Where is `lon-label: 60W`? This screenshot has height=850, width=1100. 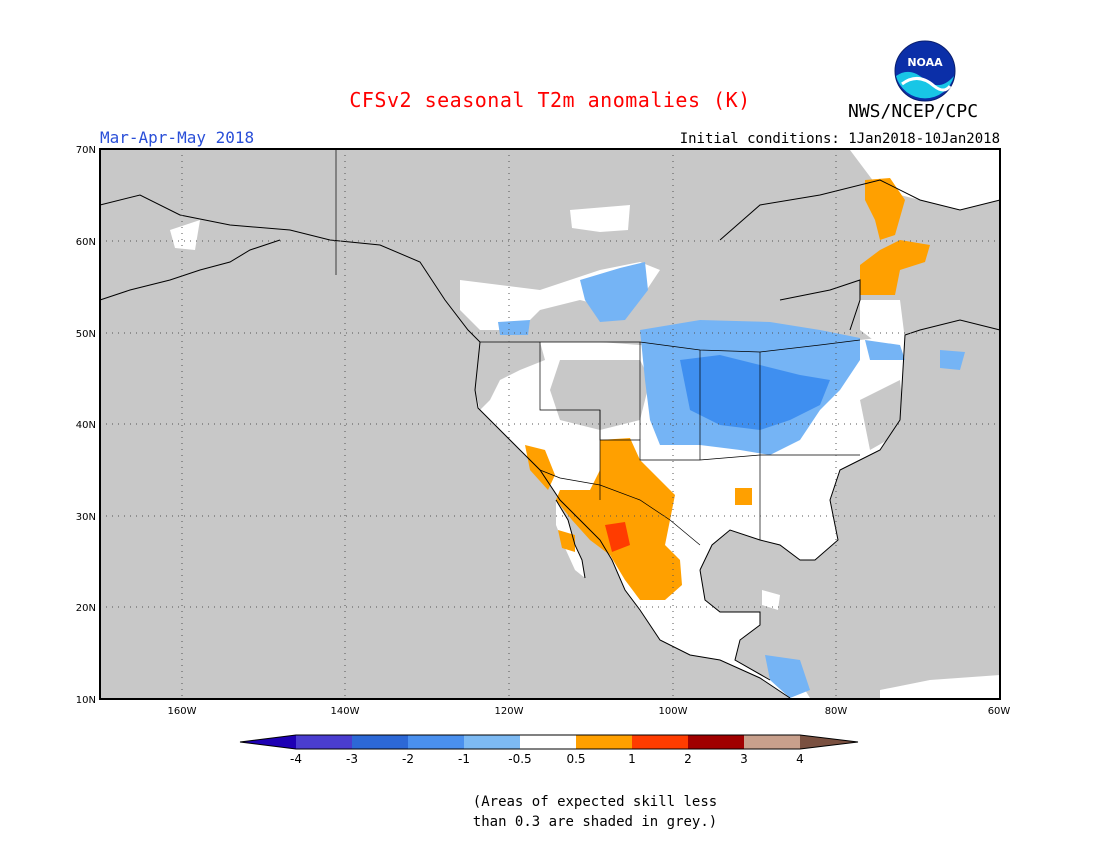
lon-label: 60W is located at coordinates (999, 711).